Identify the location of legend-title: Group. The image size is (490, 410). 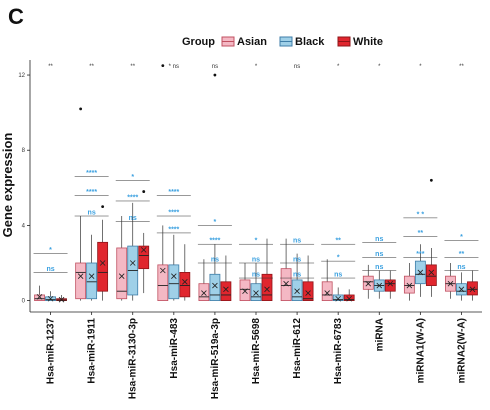
(198, 42).